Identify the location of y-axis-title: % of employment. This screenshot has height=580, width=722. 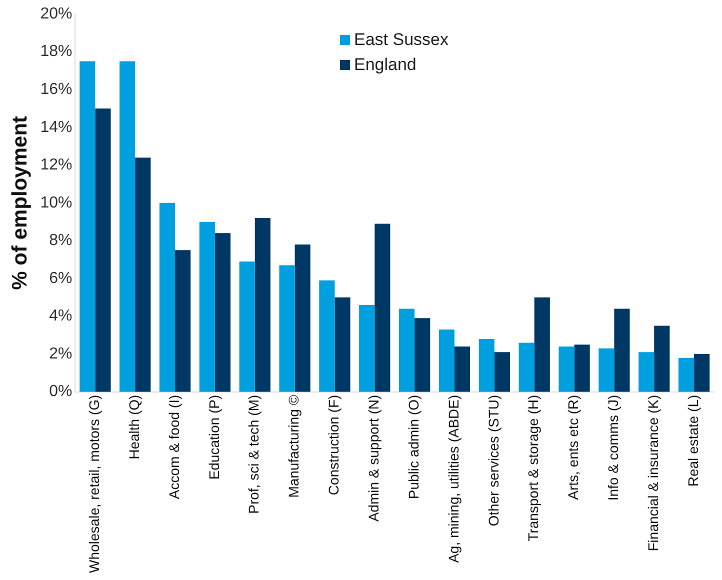
(20, 203).